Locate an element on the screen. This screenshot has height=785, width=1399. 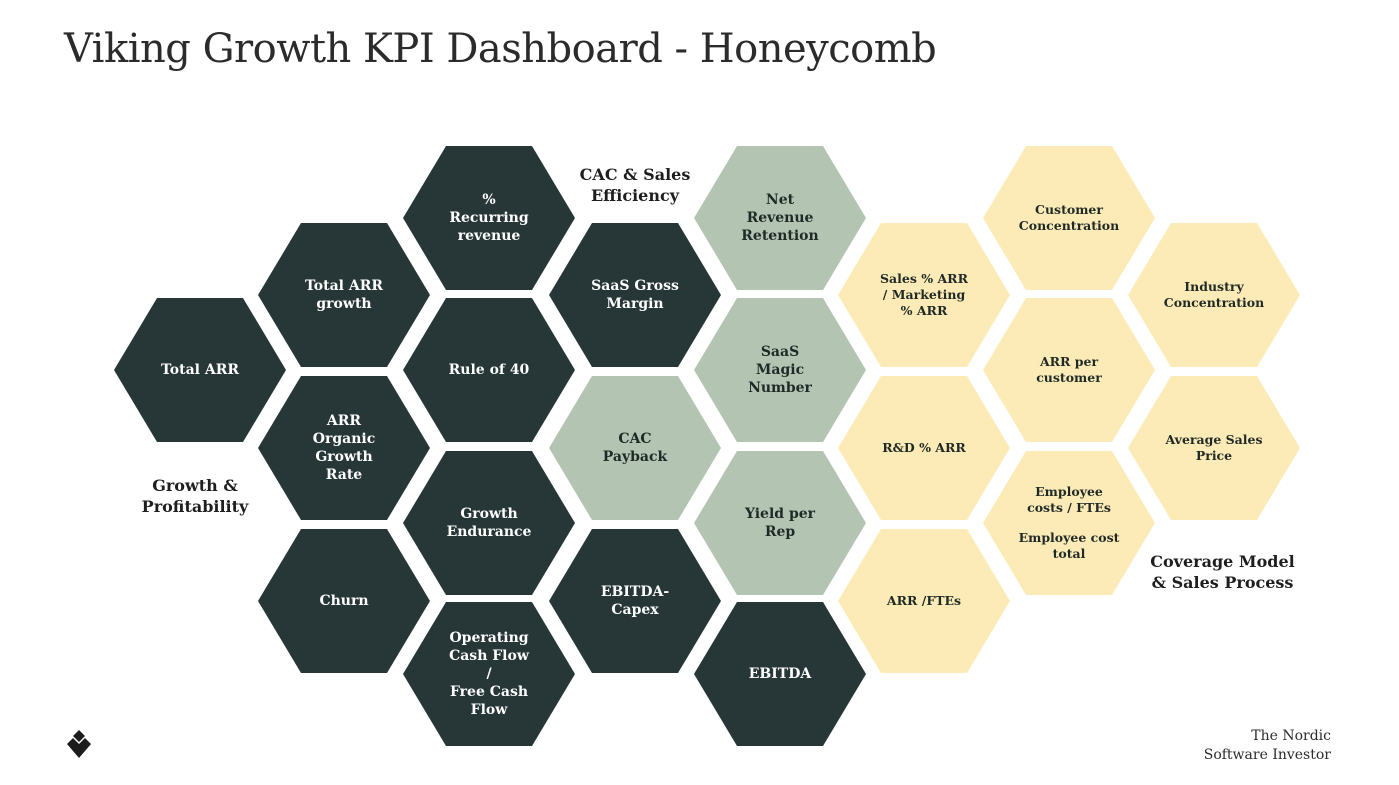
hex-label: Total ARR is located at coordinates (199, 370).